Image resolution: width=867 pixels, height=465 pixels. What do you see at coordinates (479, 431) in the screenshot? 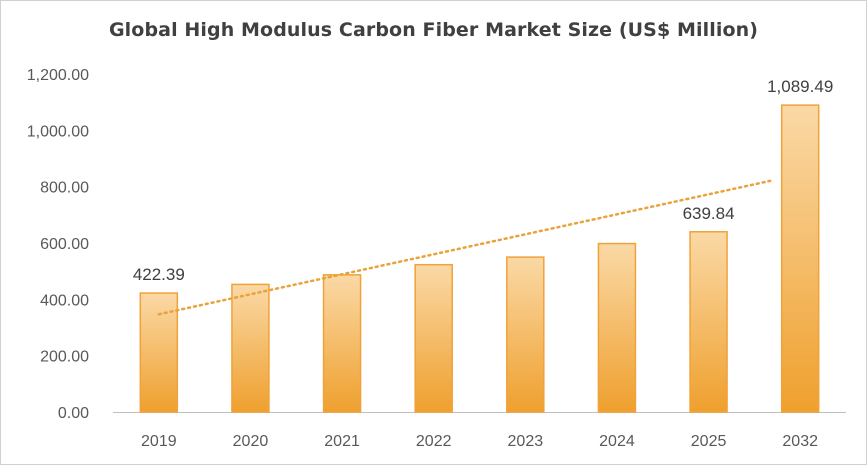
I see `x-axis: 2019 2020 2021 2022 2023 2024 2025 2032` at bounding box center [479, 431].